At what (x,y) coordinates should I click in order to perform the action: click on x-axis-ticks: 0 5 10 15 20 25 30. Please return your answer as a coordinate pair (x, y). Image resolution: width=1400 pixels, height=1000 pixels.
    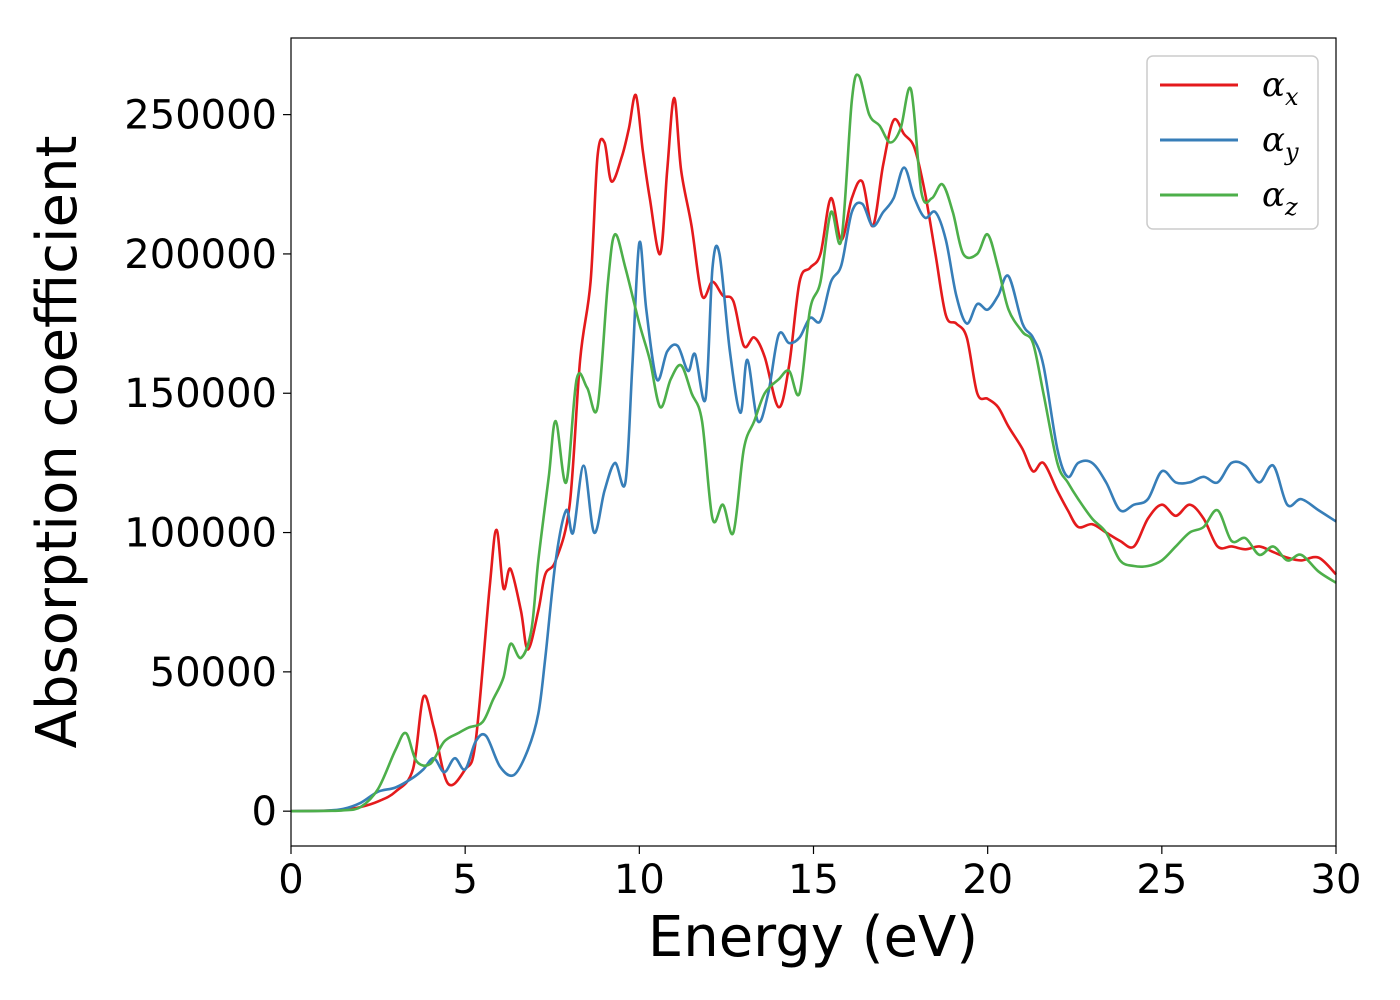
    Looking at the image, I should click on (819, 874).